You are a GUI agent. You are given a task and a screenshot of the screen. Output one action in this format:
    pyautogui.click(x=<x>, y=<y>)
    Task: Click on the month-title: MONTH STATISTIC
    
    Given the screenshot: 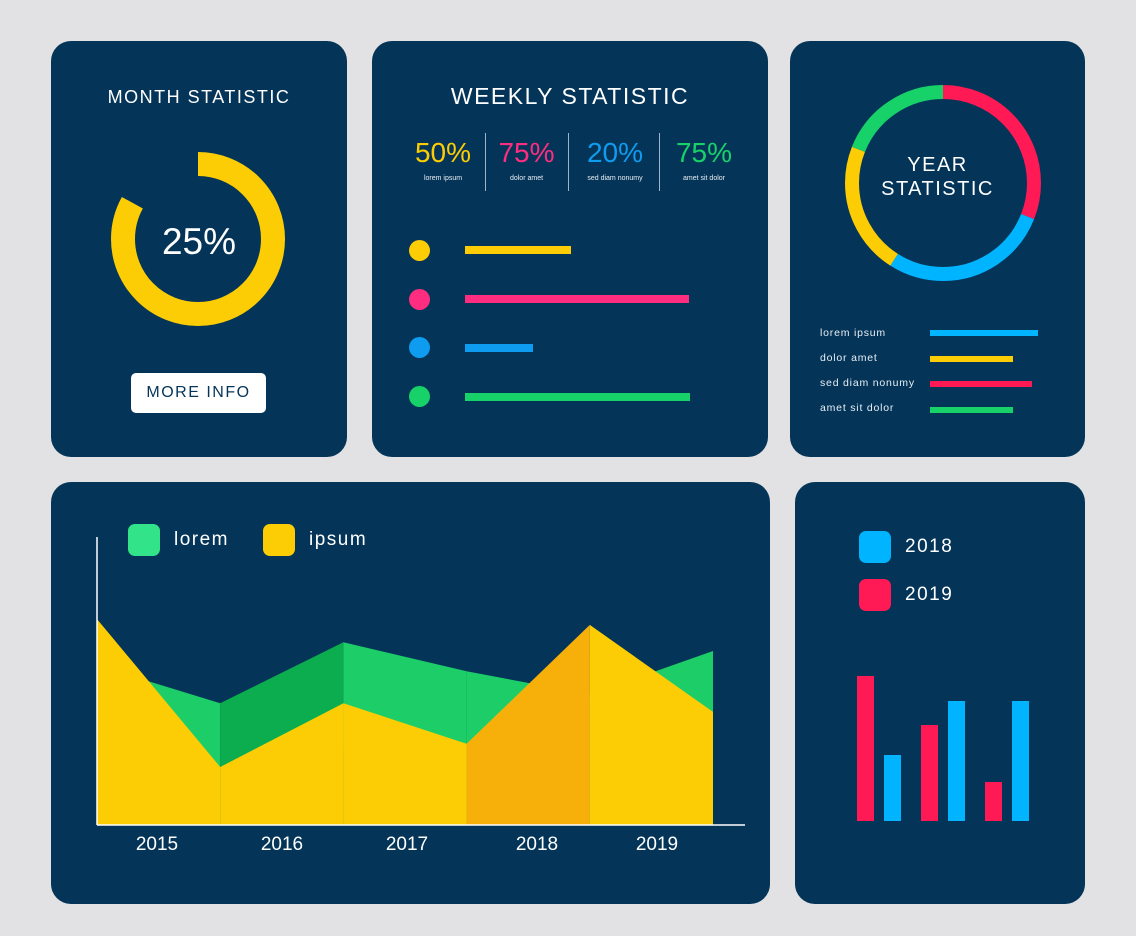 What is the action you would take?
    pyautogui.click(x=199, y=97)
    